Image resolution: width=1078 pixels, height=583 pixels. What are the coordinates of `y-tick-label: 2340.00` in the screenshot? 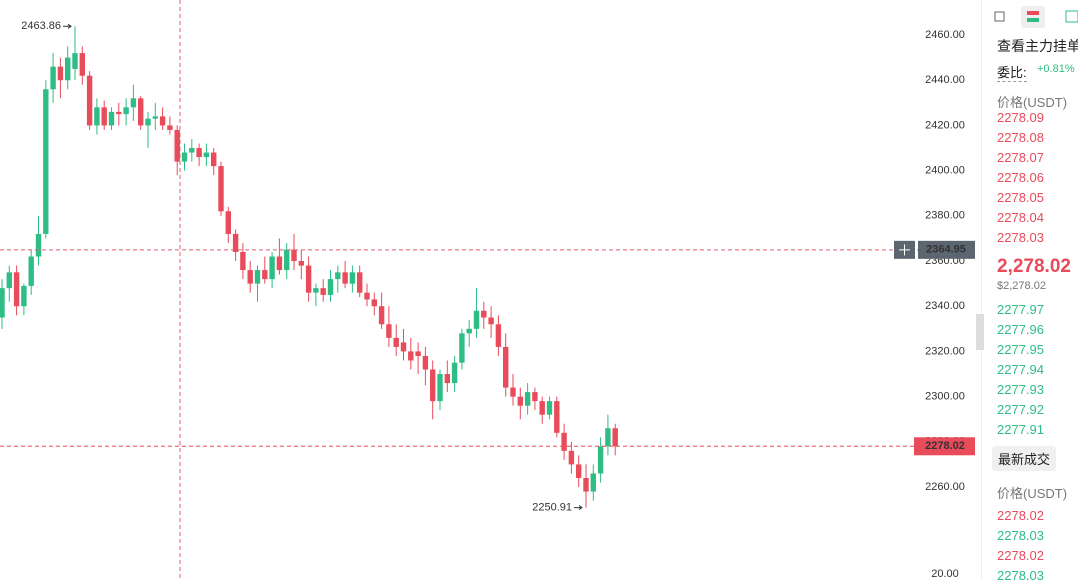 It's located at (945, 306).